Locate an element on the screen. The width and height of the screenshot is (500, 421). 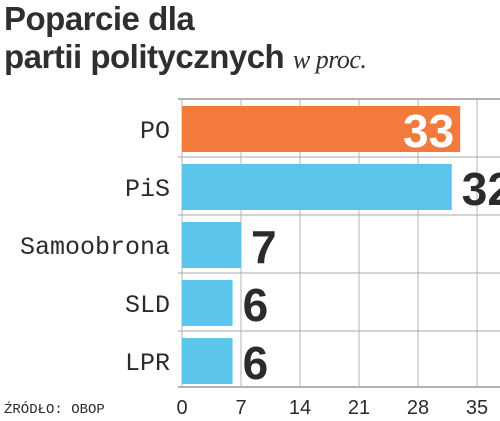
value-label: 33 is located at coordinates (428, 131).